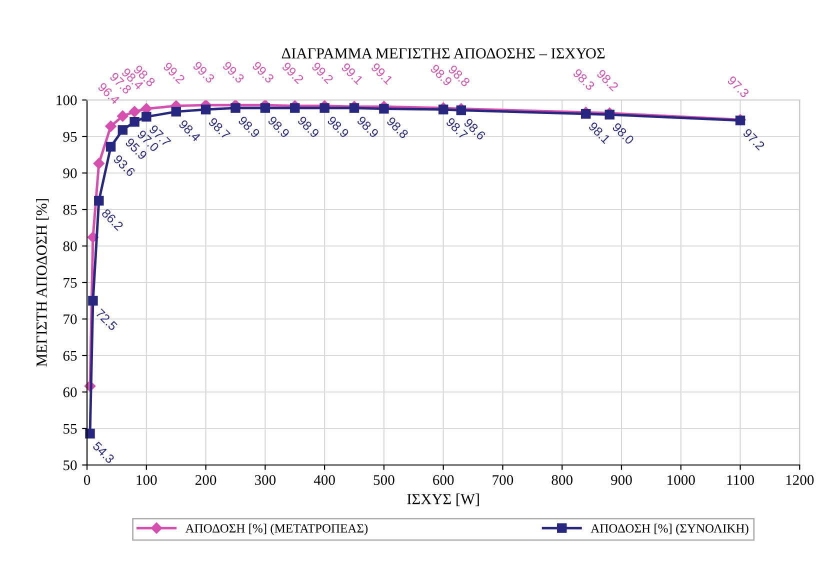 This screenshot has width=821, height=565. I want to click on x-tick-label: 500, so click(384, 480).